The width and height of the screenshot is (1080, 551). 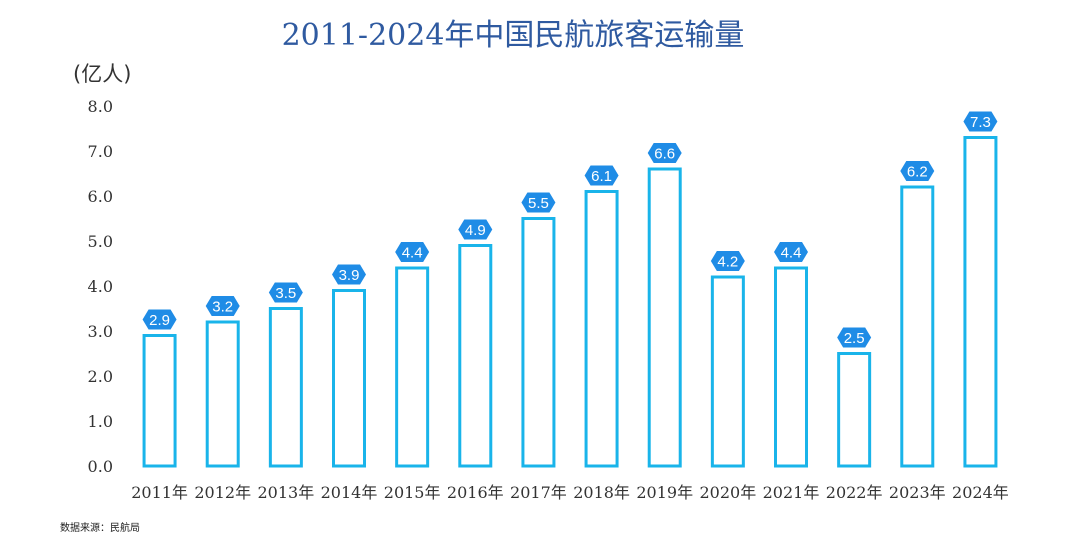 What do you see at coordinates (100, 527) in the screenshot?
I see `source-note: 数据来源：民航局` at bounding box center [100, 527].